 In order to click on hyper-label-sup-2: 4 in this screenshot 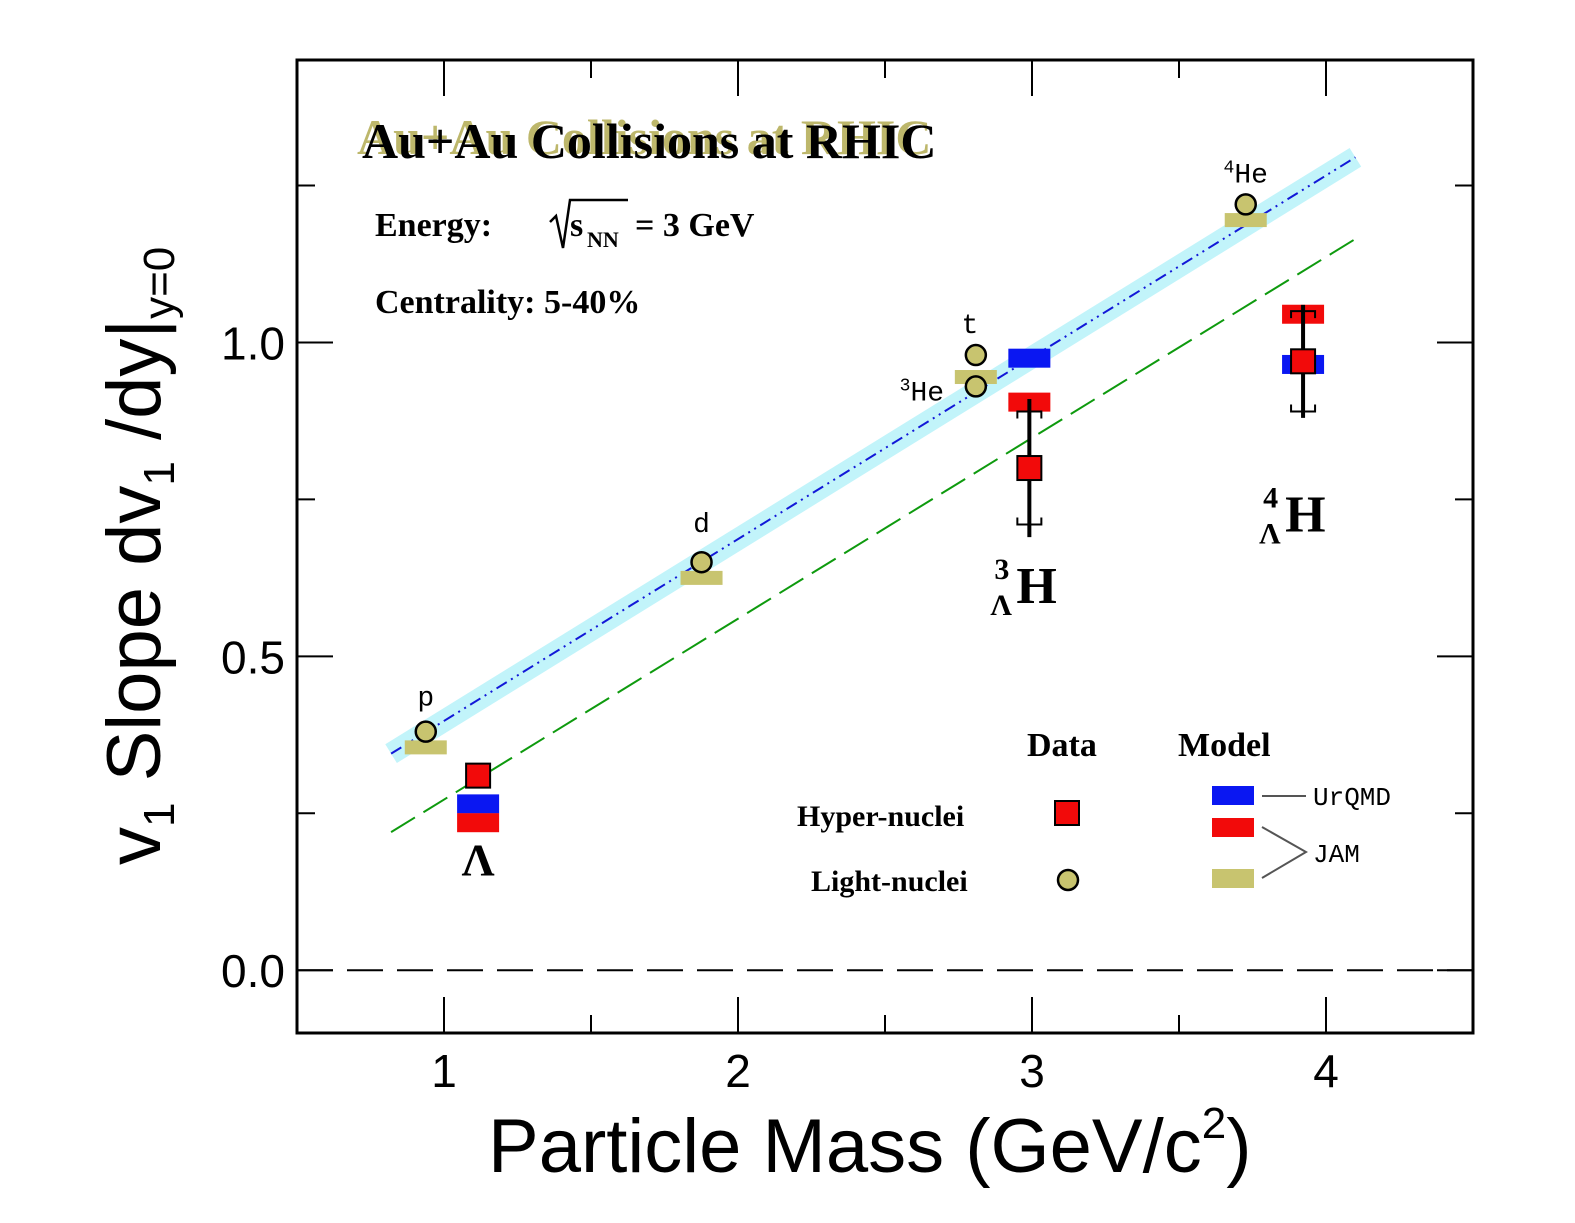, I will do `click(1270, 497)`.